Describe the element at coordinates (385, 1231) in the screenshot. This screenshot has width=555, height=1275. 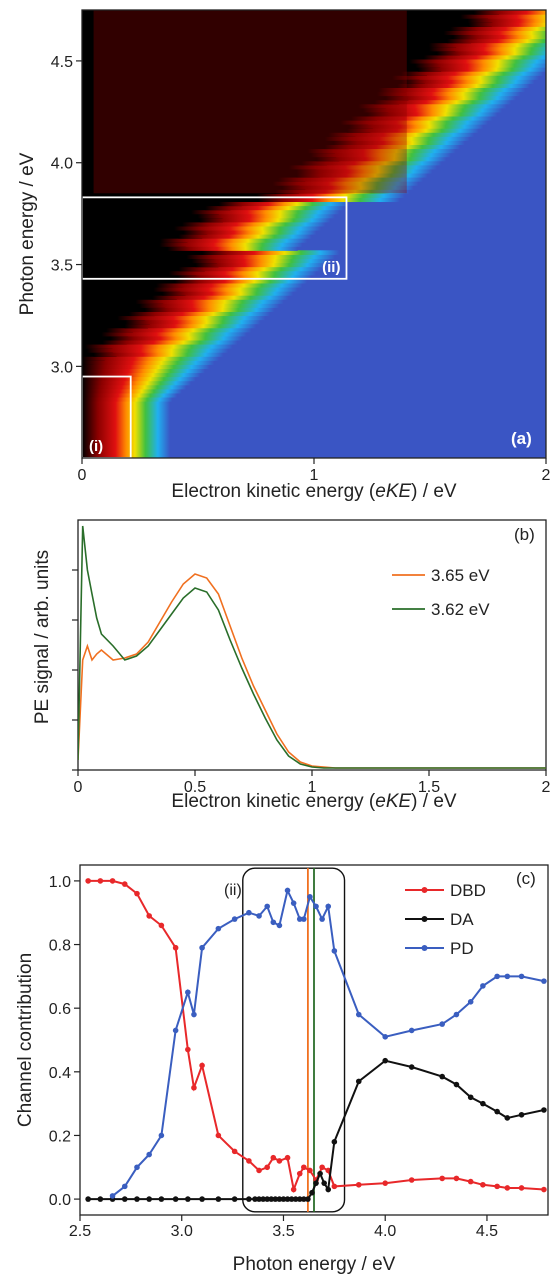
I see `channels-x-tick-label: 4.0` at that location.